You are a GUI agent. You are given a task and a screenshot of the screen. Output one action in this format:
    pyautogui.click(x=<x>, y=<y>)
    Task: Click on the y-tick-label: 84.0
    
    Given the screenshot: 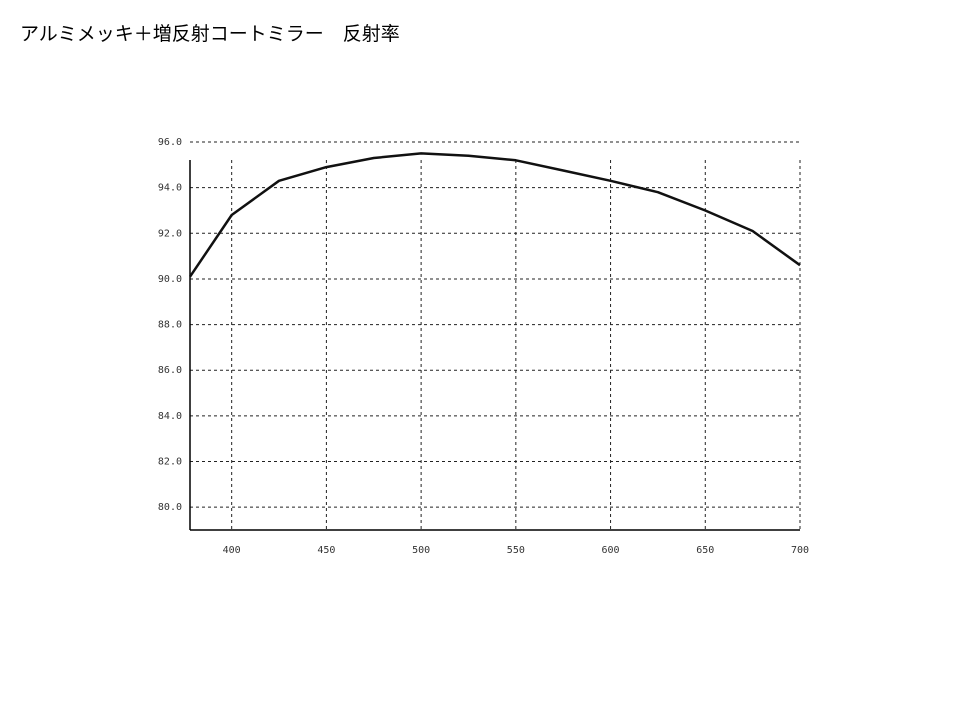 What is the action you would take?
    pyautogui.click(x=170, y=416)
    